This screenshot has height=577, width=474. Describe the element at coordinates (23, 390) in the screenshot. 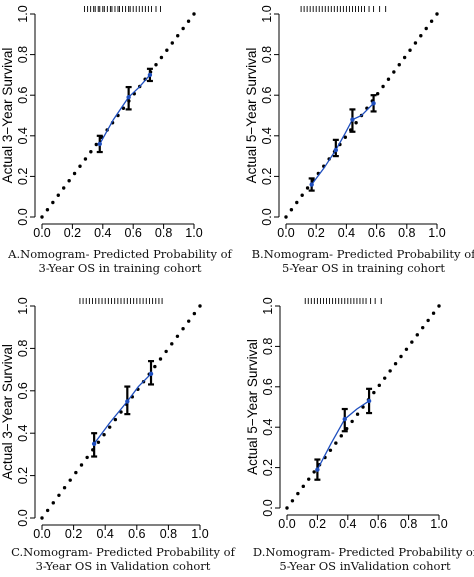

I see `y-tick-label: 0.6` at that location.